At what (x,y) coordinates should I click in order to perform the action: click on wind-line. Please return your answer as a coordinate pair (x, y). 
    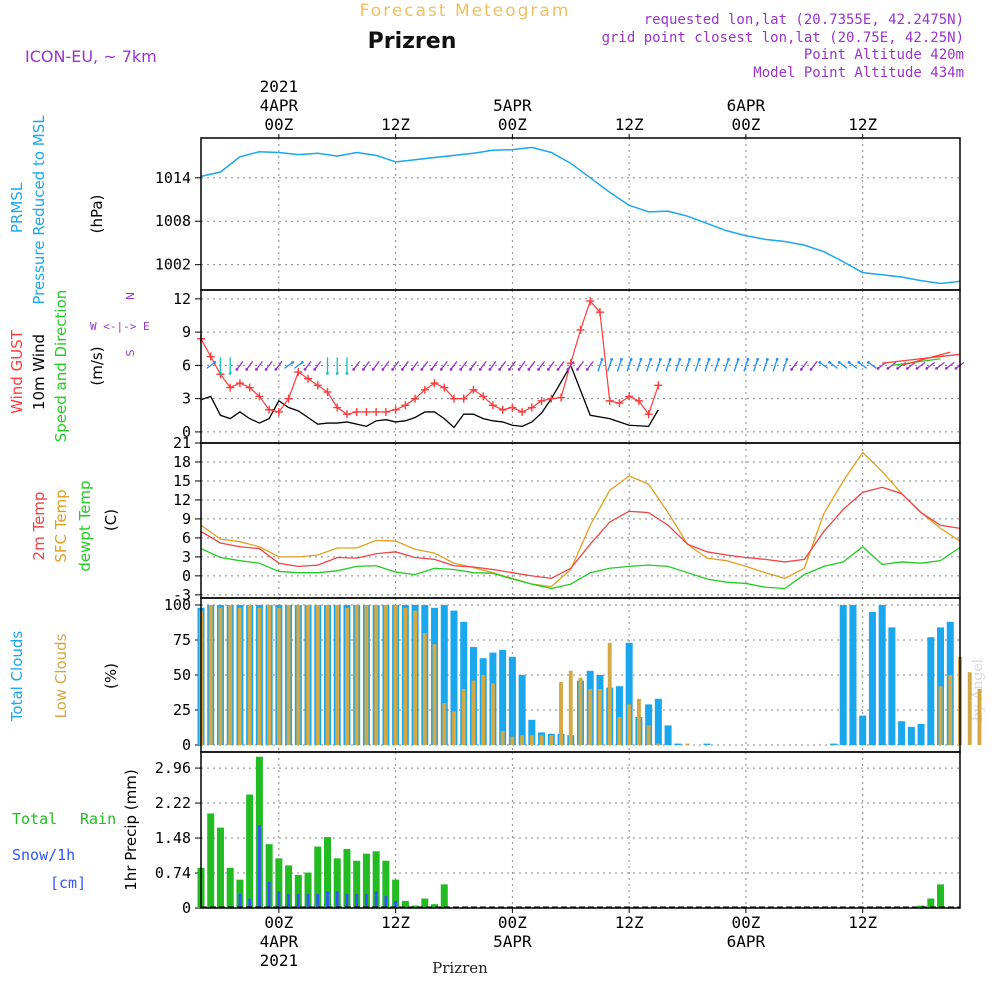
    Looking at the image, I should click on (429, 396).